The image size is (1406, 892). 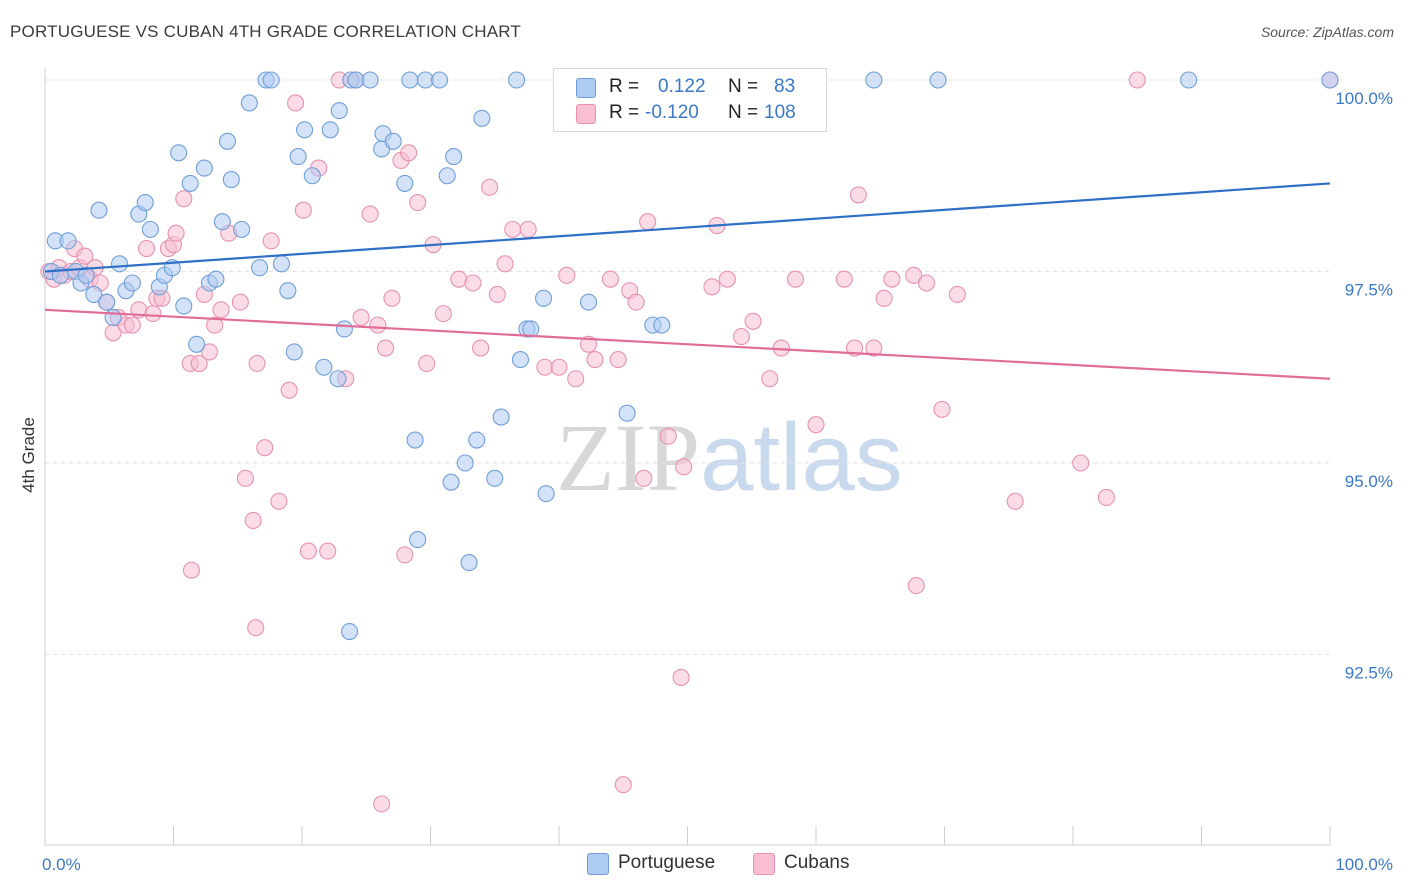 What do you see at coordinates (817, 862) in the screenshot?
I see `legend-label-cubans: Cubans` at bounding box center [817, 862].